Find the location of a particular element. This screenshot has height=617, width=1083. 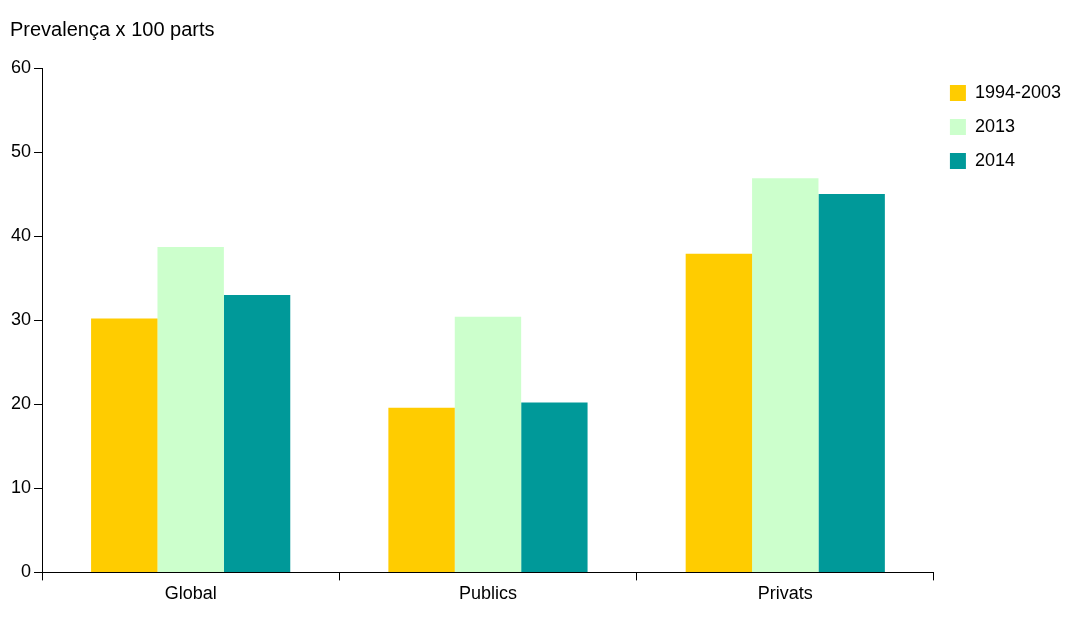

legend-label: 2013 is located at coordinates (994, 125).